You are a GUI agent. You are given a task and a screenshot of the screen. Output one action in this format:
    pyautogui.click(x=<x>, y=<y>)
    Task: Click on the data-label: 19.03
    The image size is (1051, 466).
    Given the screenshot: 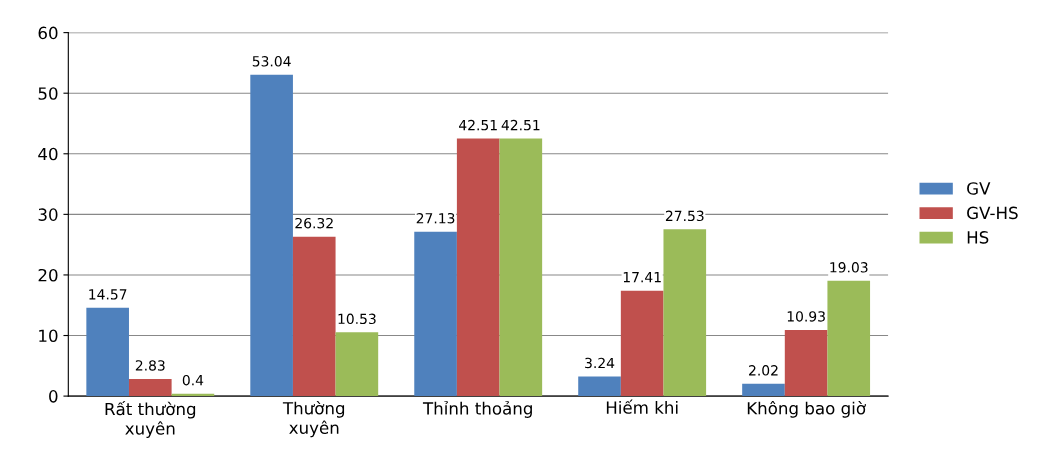 What is the action you would take?
    pyautogui.click(x=849, y=267)
    